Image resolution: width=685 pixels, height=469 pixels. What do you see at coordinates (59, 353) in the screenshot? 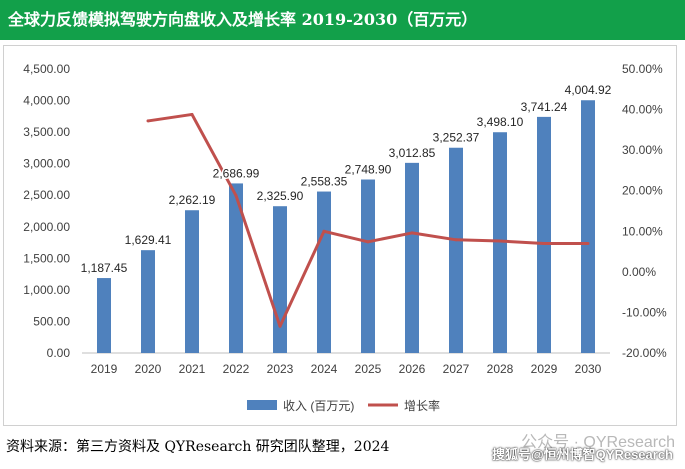
I see `y-left-tick-label: 0.00` at bounding box center [59, 353].